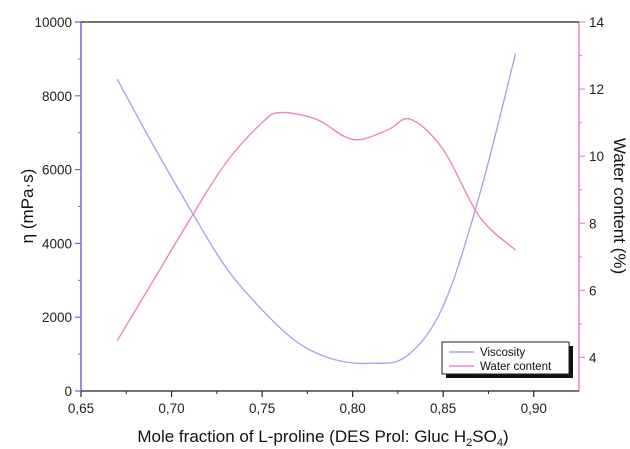 This screenshot has width=630, height=449. What do you see at coordinates (593, 290) in the screenshot?
I see `y-right-tick-label: 6` at bounding box center [593, 290].